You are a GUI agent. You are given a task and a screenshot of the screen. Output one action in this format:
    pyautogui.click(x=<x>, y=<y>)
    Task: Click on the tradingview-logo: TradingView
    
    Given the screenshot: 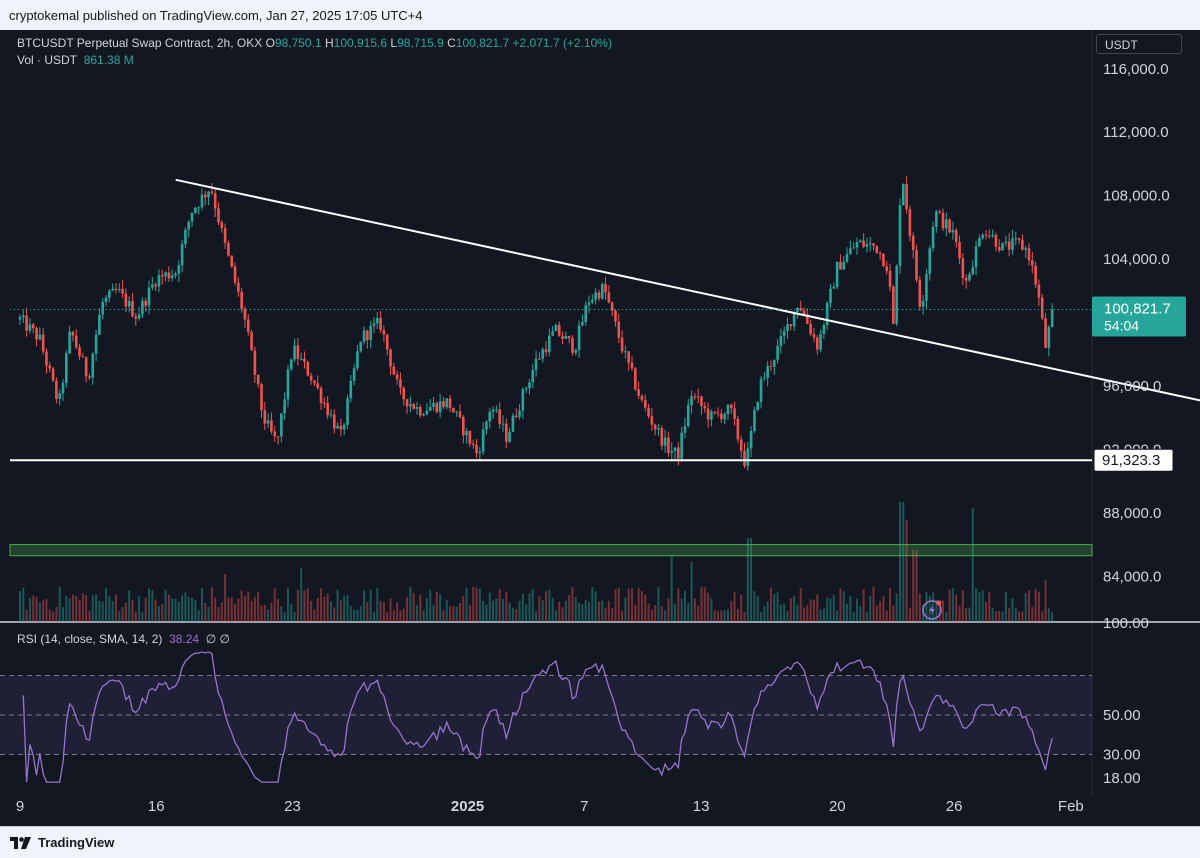 What is the action you would take?
    pyautogui.click(x=62, y=842)
    